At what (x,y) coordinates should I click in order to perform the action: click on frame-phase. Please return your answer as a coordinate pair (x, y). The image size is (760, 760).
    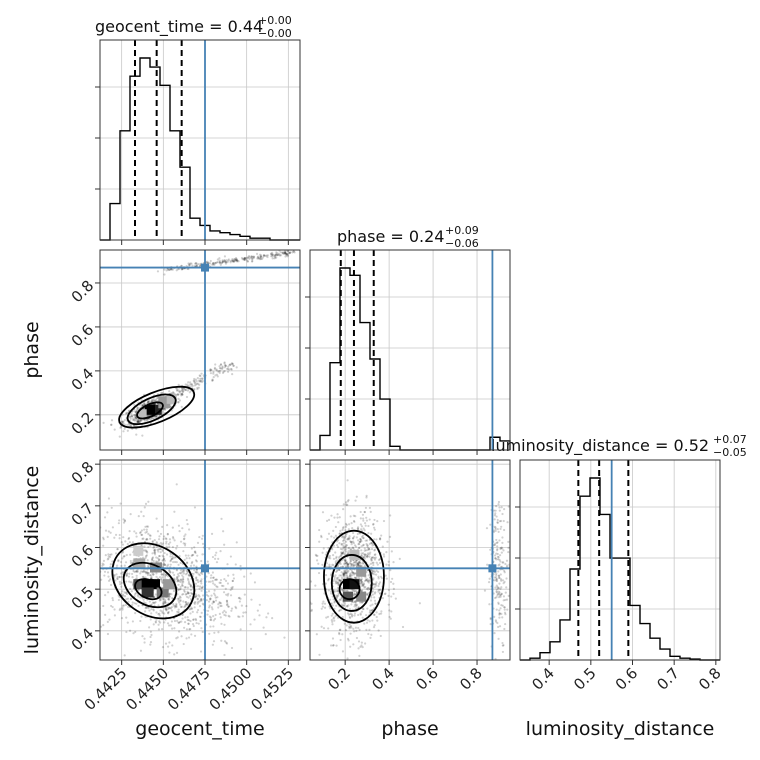
    Looking at the image, I should click on (410, 350).